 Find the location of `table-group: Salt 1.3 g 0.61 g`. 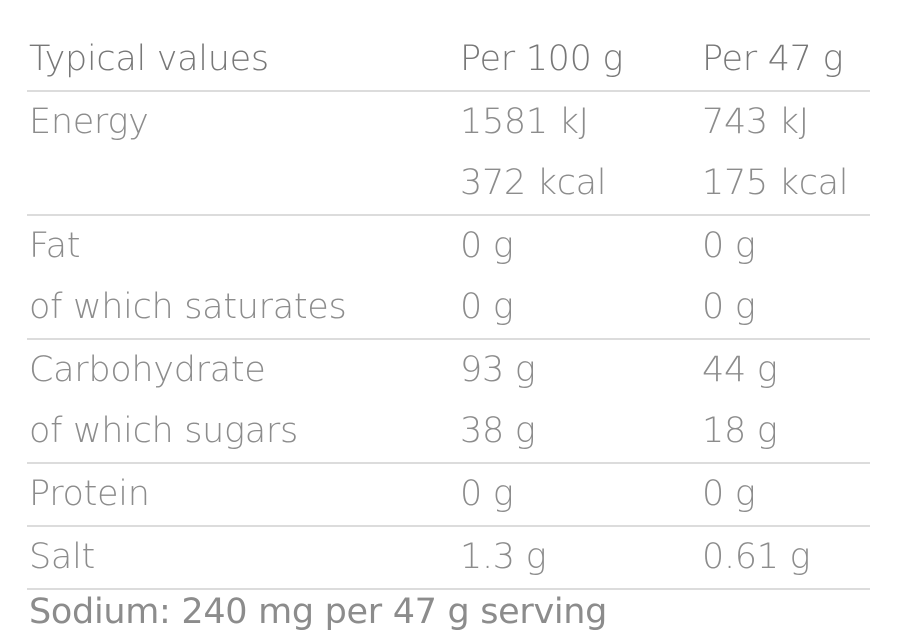

table-group: Salt 1.3 g 0.61 g is located at coordinates (448, 558).